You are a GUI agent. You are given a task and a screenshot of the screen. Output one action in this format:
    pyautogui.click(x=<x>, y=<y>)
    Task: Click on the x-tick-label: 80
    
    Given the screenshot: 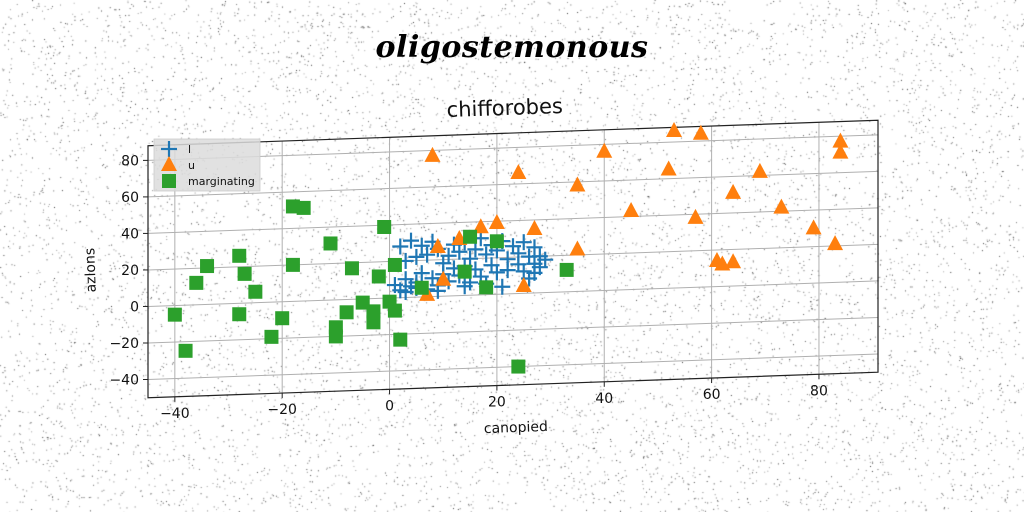 What is the action you would take?
    pyautogui.click(x=819, y=391)
    